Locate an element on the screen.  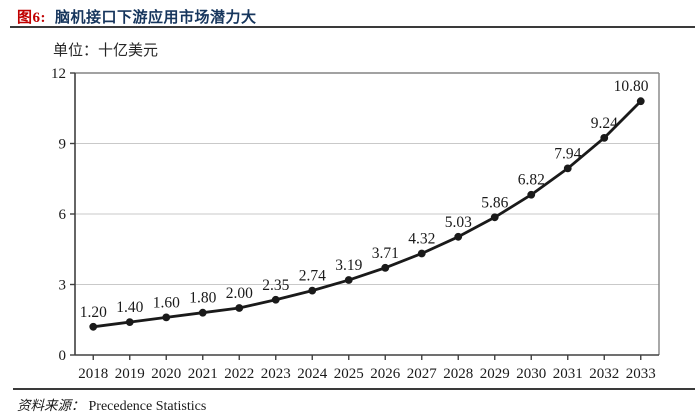
figure-title: 图6: 脑机接口下游应用市场潜力大 is located at coordinates (137, 16).